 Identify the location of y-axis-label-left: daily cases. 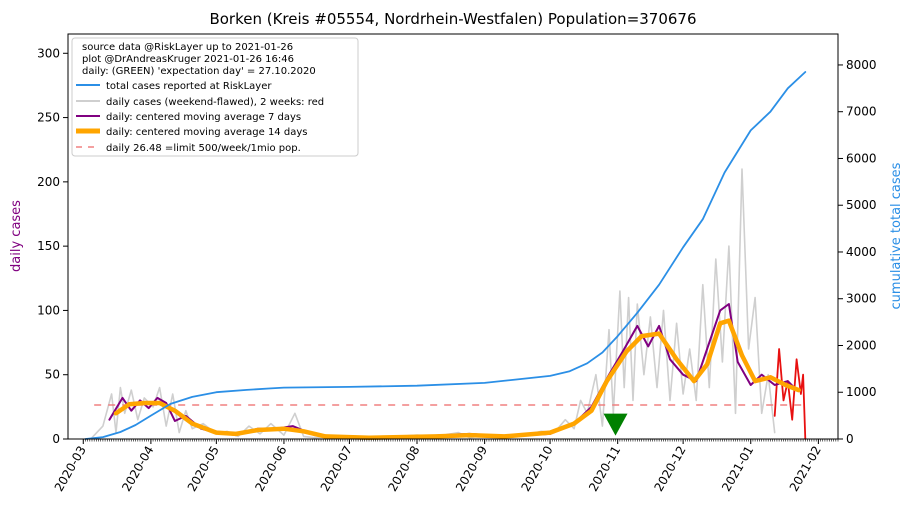
(16, 236).